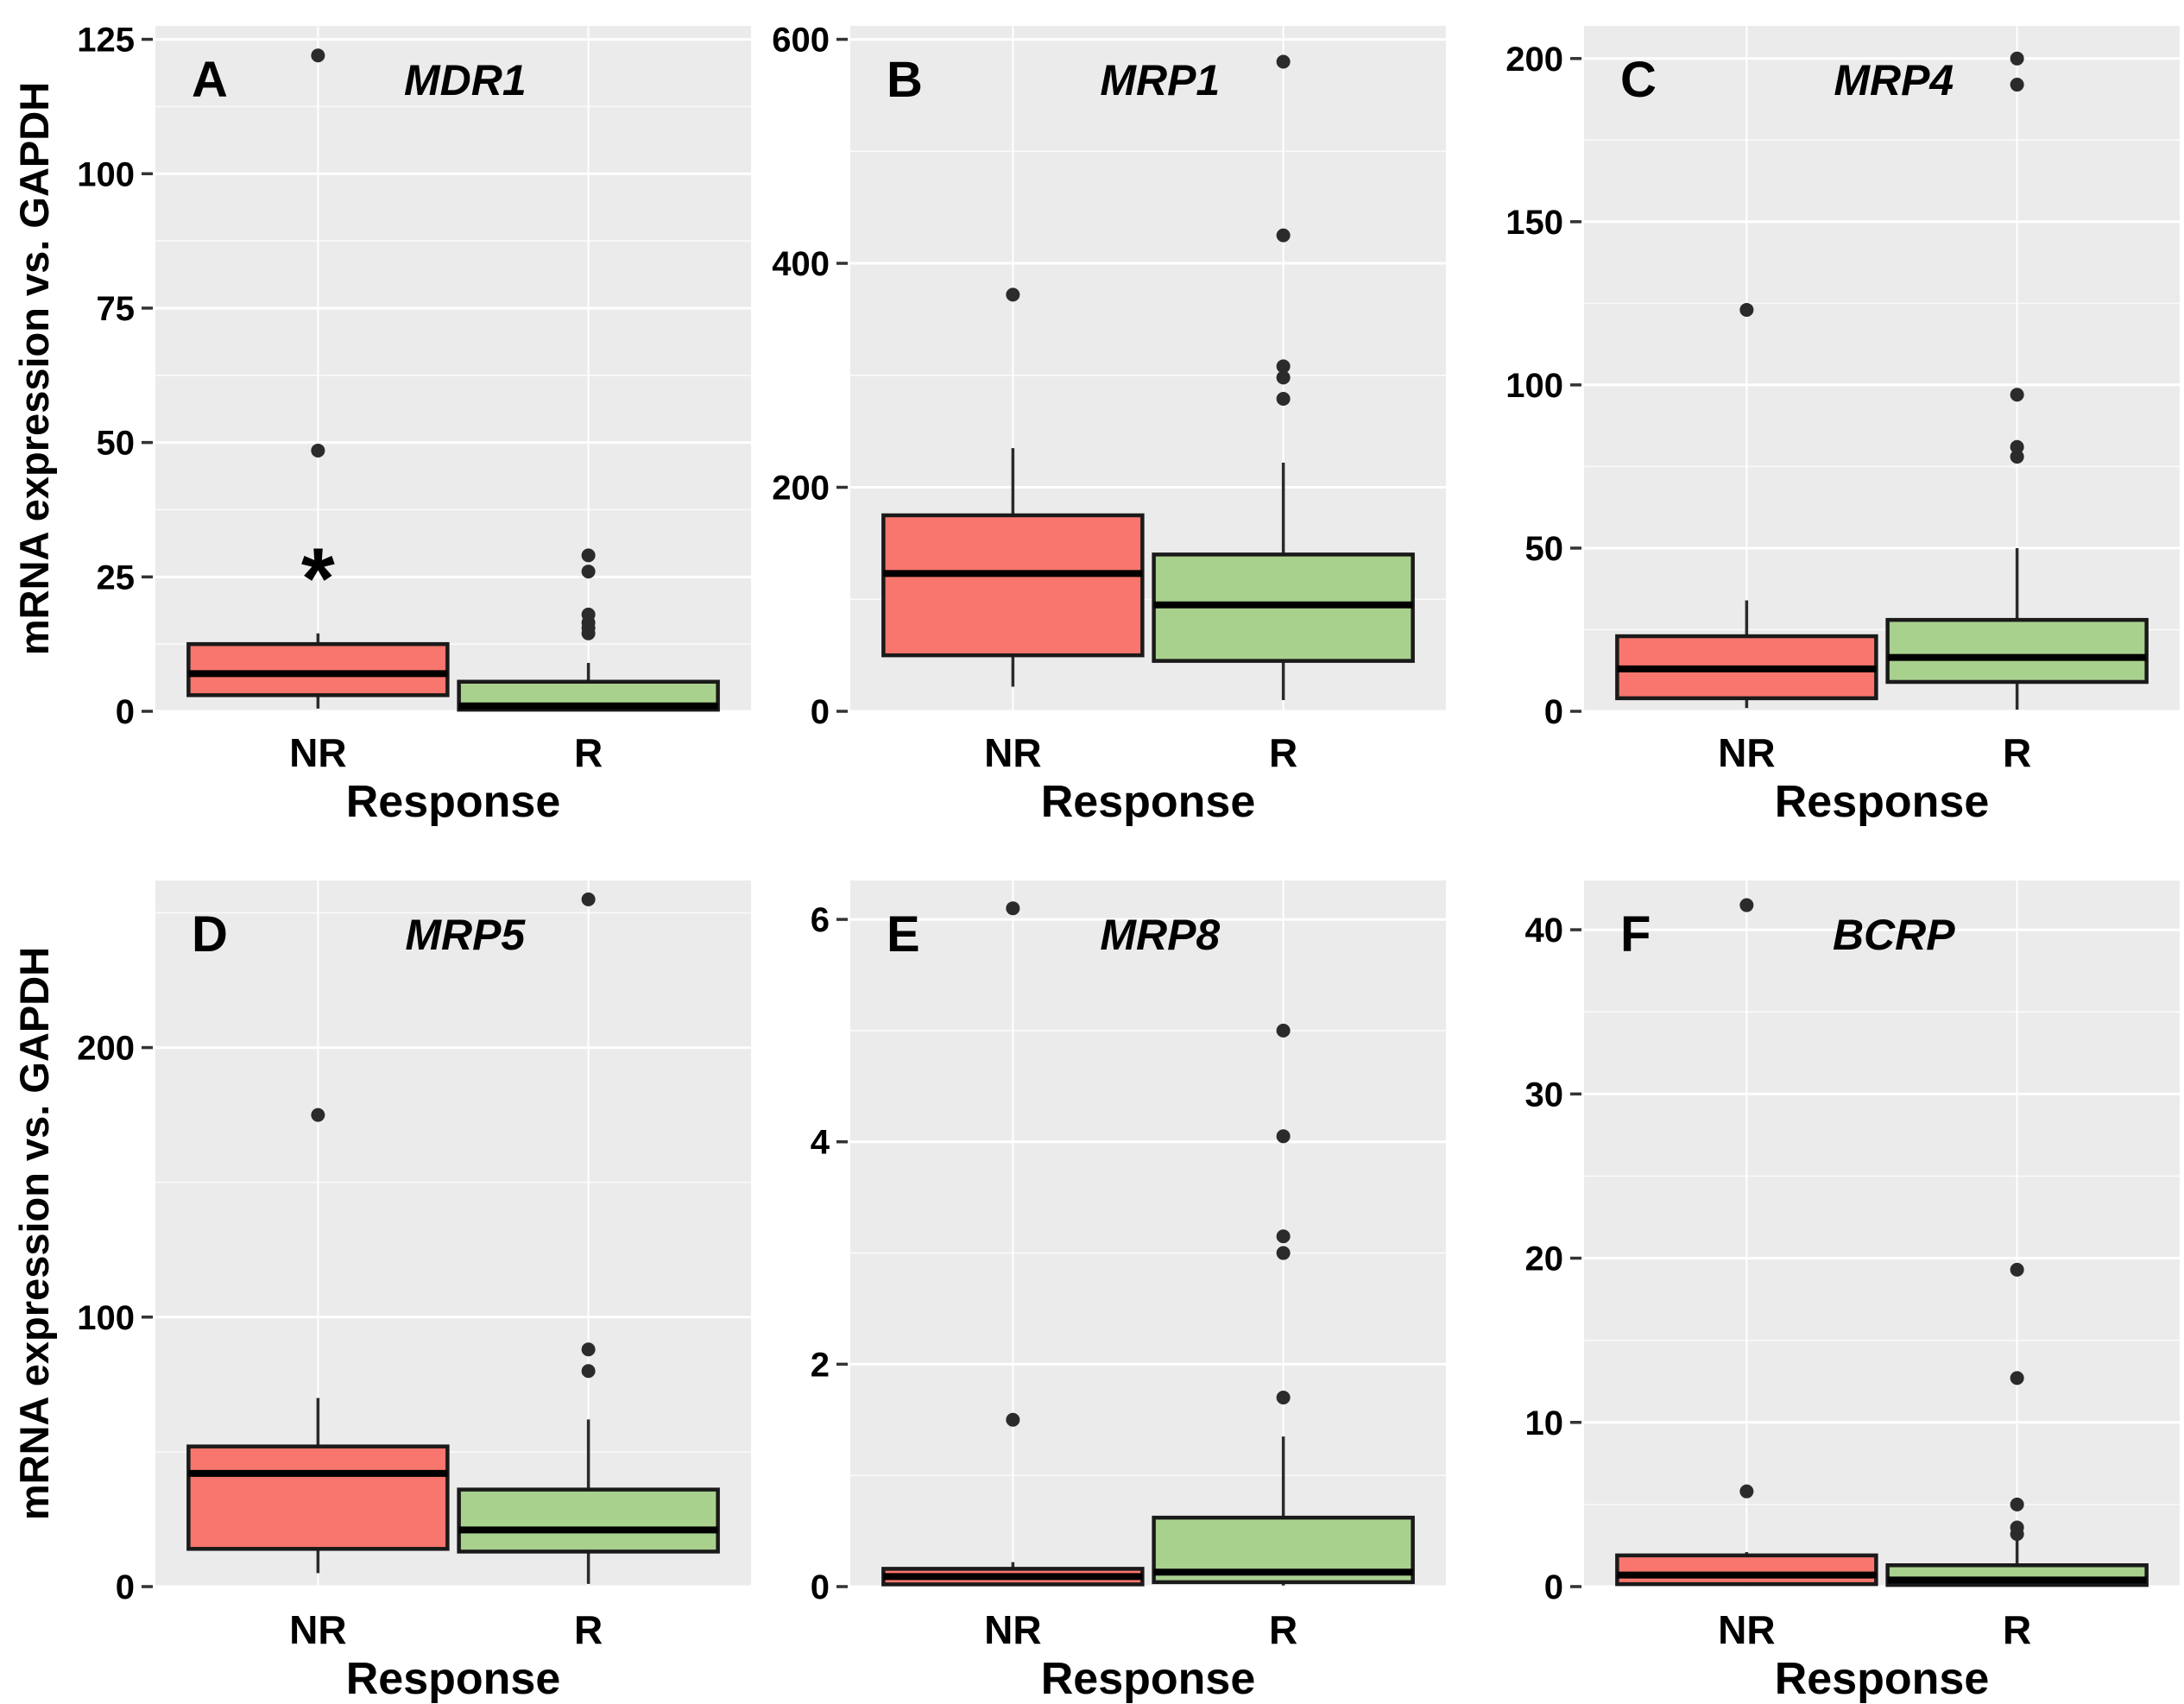  Describe the element at coordinates (1545, 1423) in the screenshot. I see `y-tick-label: 10` at that location.